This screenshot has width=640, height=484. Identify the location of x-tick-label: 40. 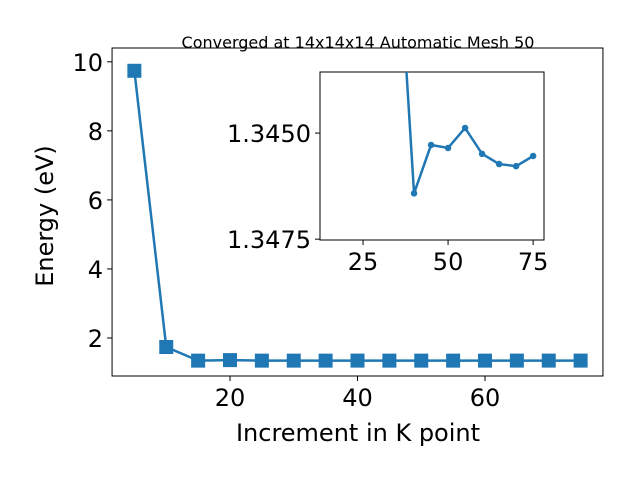
(357, 398).